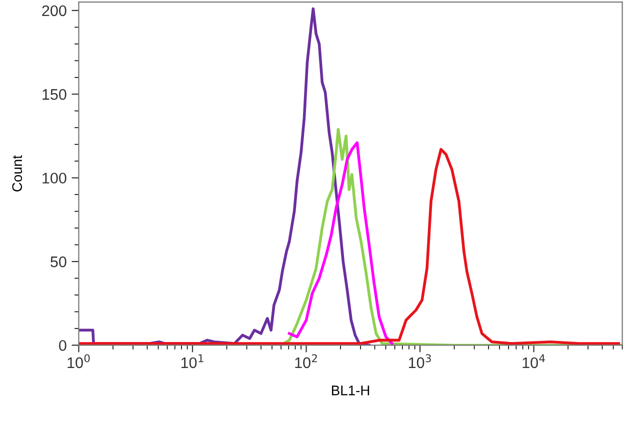 The width and height of the screenshot is (635, 421). What do you see at coordinates (54, 94) in the screenshot?
I see `y-tick-label: 150` at bounding box center [54, 94].